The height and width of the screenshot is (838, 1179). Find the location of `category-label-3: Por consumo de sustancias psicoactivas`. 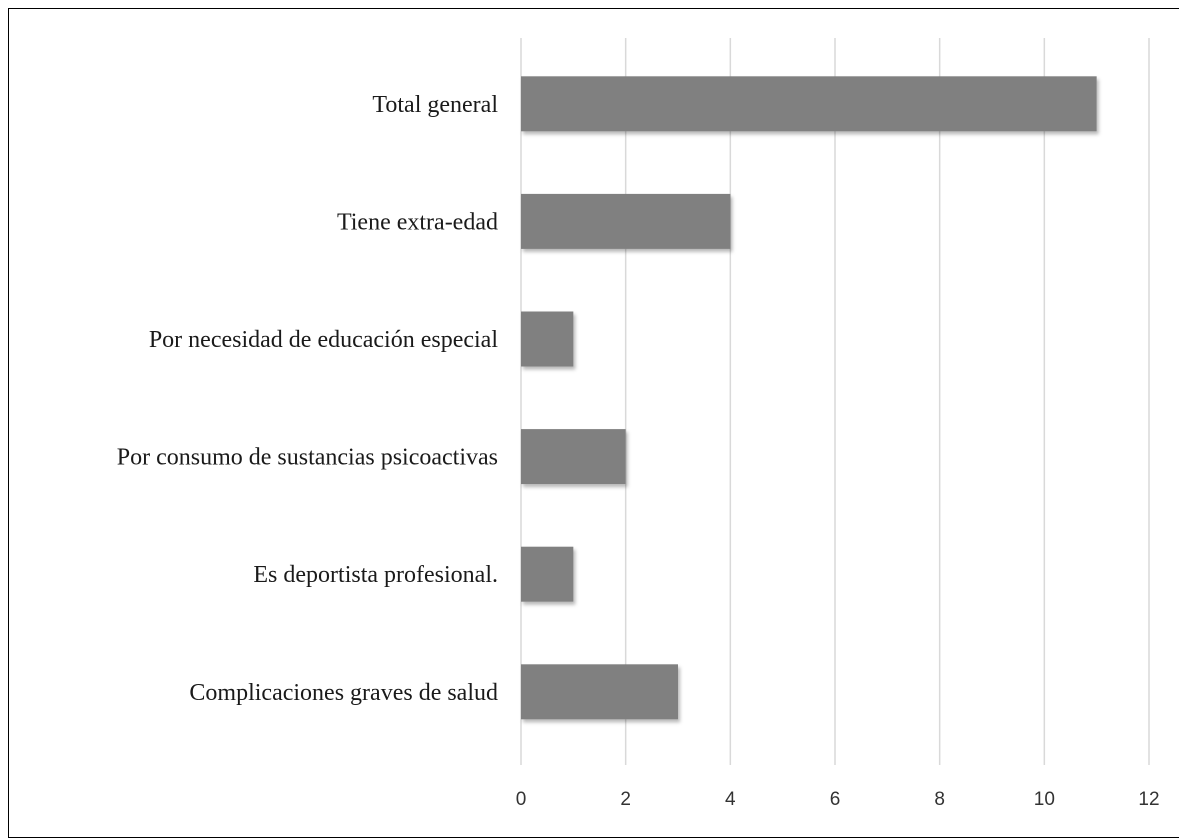

category-label-3: Por consumo de sustancias psicoactivas is located at coordinates (307, 458).